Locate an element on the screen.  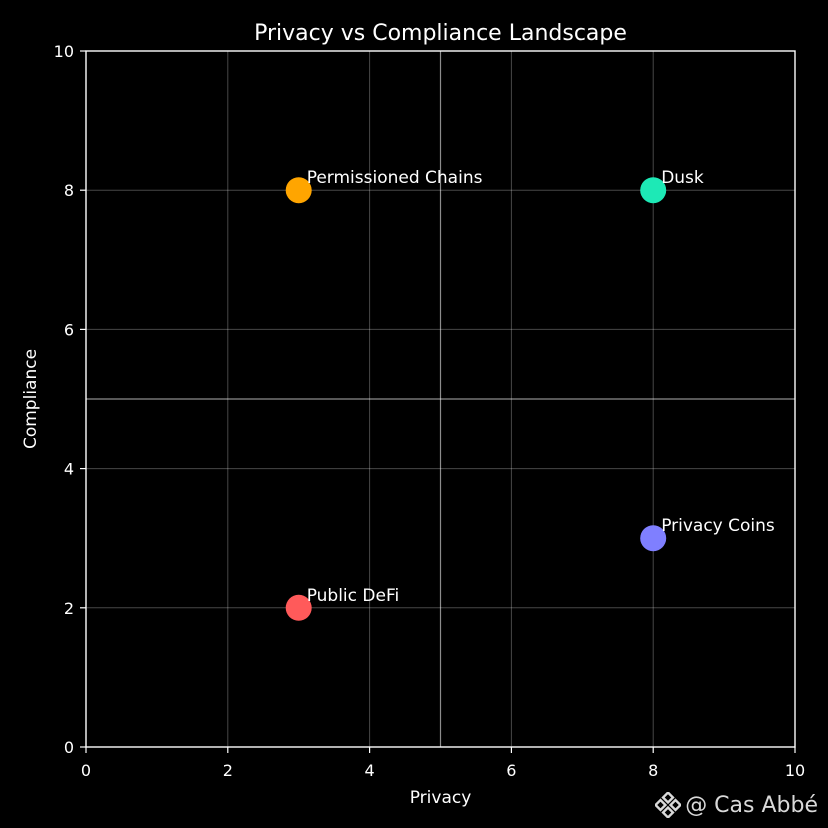
x-tick-label: 2 is located at coordinates (228, 770).